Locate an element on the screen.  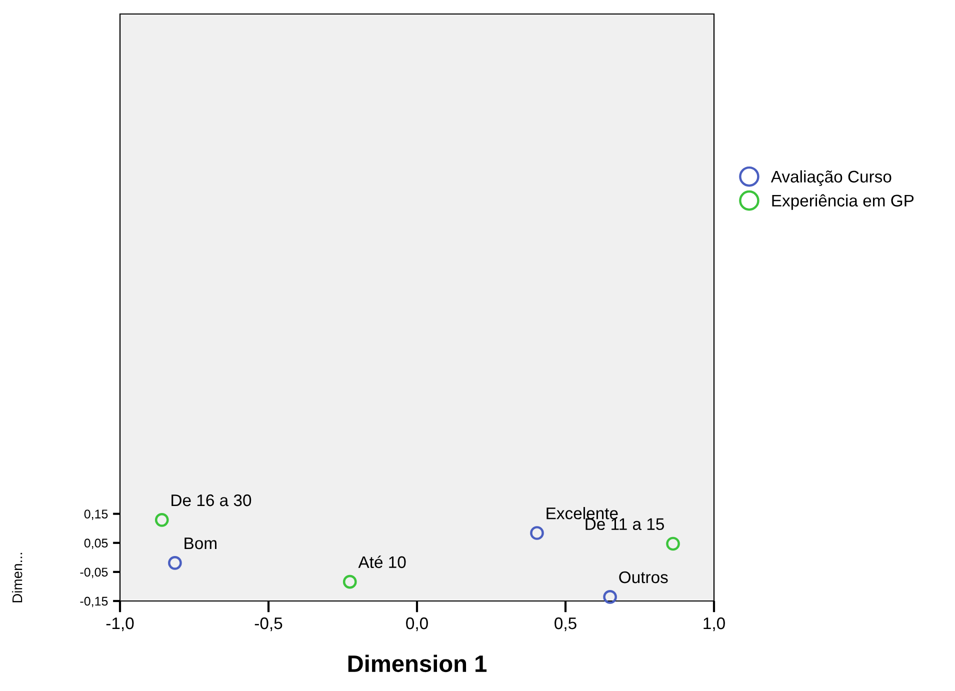
x-tick-label: -0,5 is located at coordinates (268, 624).